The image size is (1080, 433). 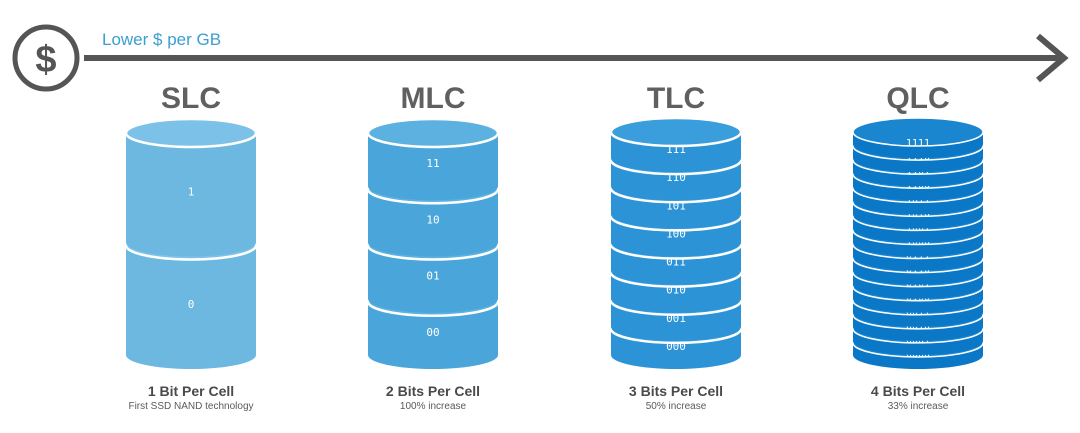 I want to click on mlc-caption: 2 Bits Per Cell, so click(x=433, y=391).